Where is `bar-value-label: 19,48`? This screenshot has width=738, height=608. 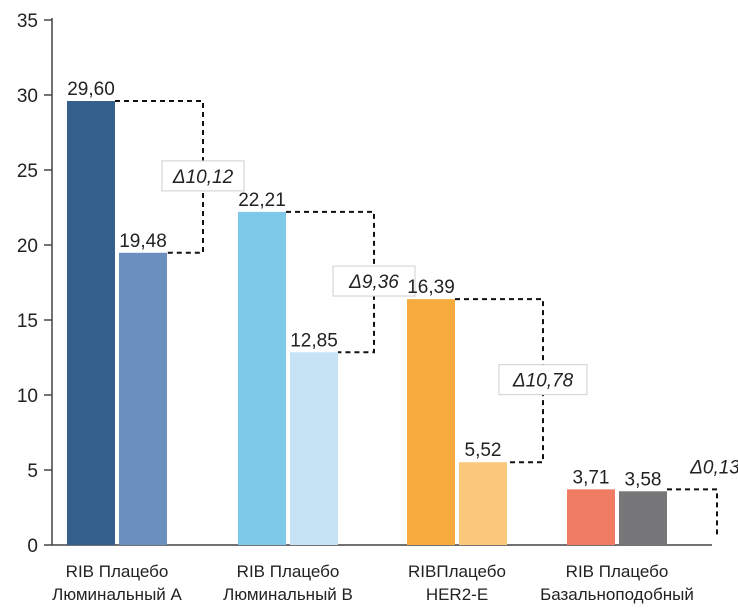
bar-value-label: 19,48 is located at coordinates (143, 241).